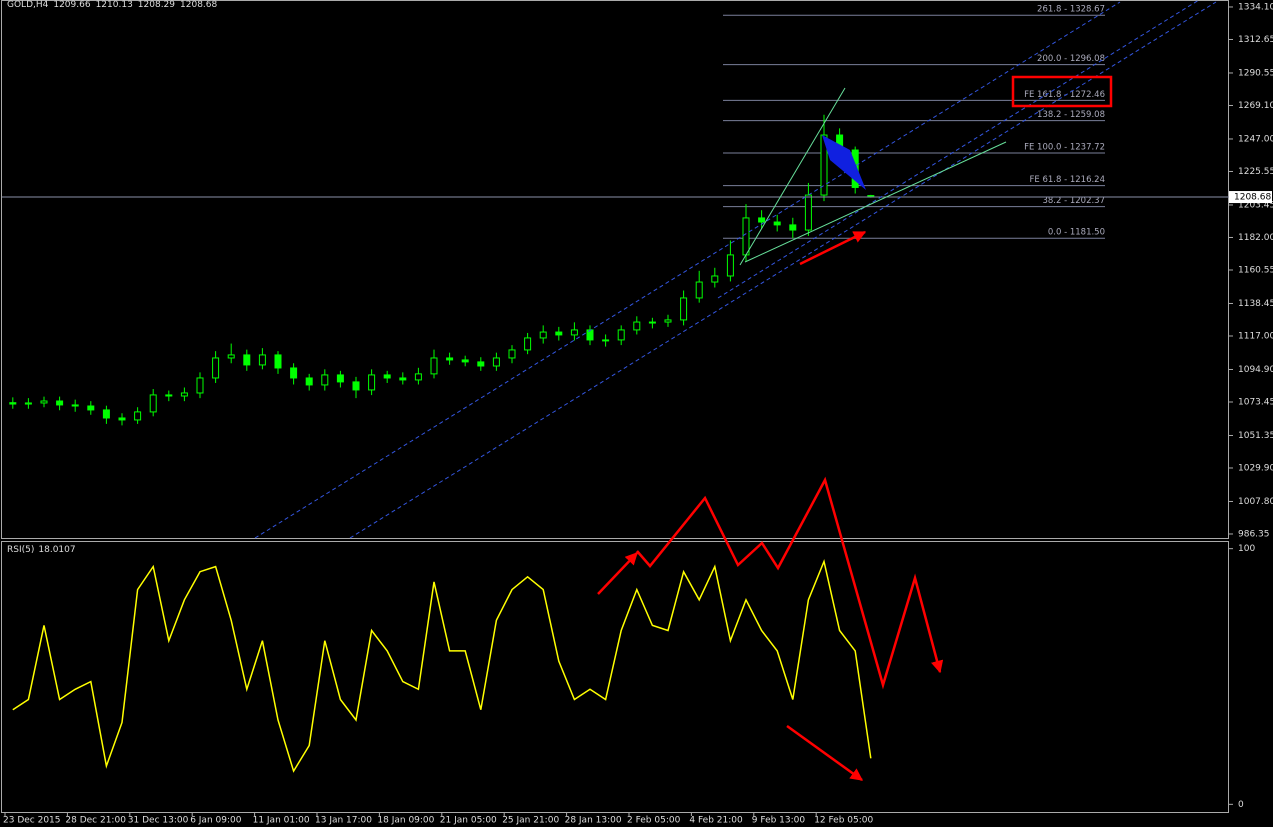 This screenshot has width=1273, height=827. I want to click on y-tick-label: 1073.45, so click(1255, 402).